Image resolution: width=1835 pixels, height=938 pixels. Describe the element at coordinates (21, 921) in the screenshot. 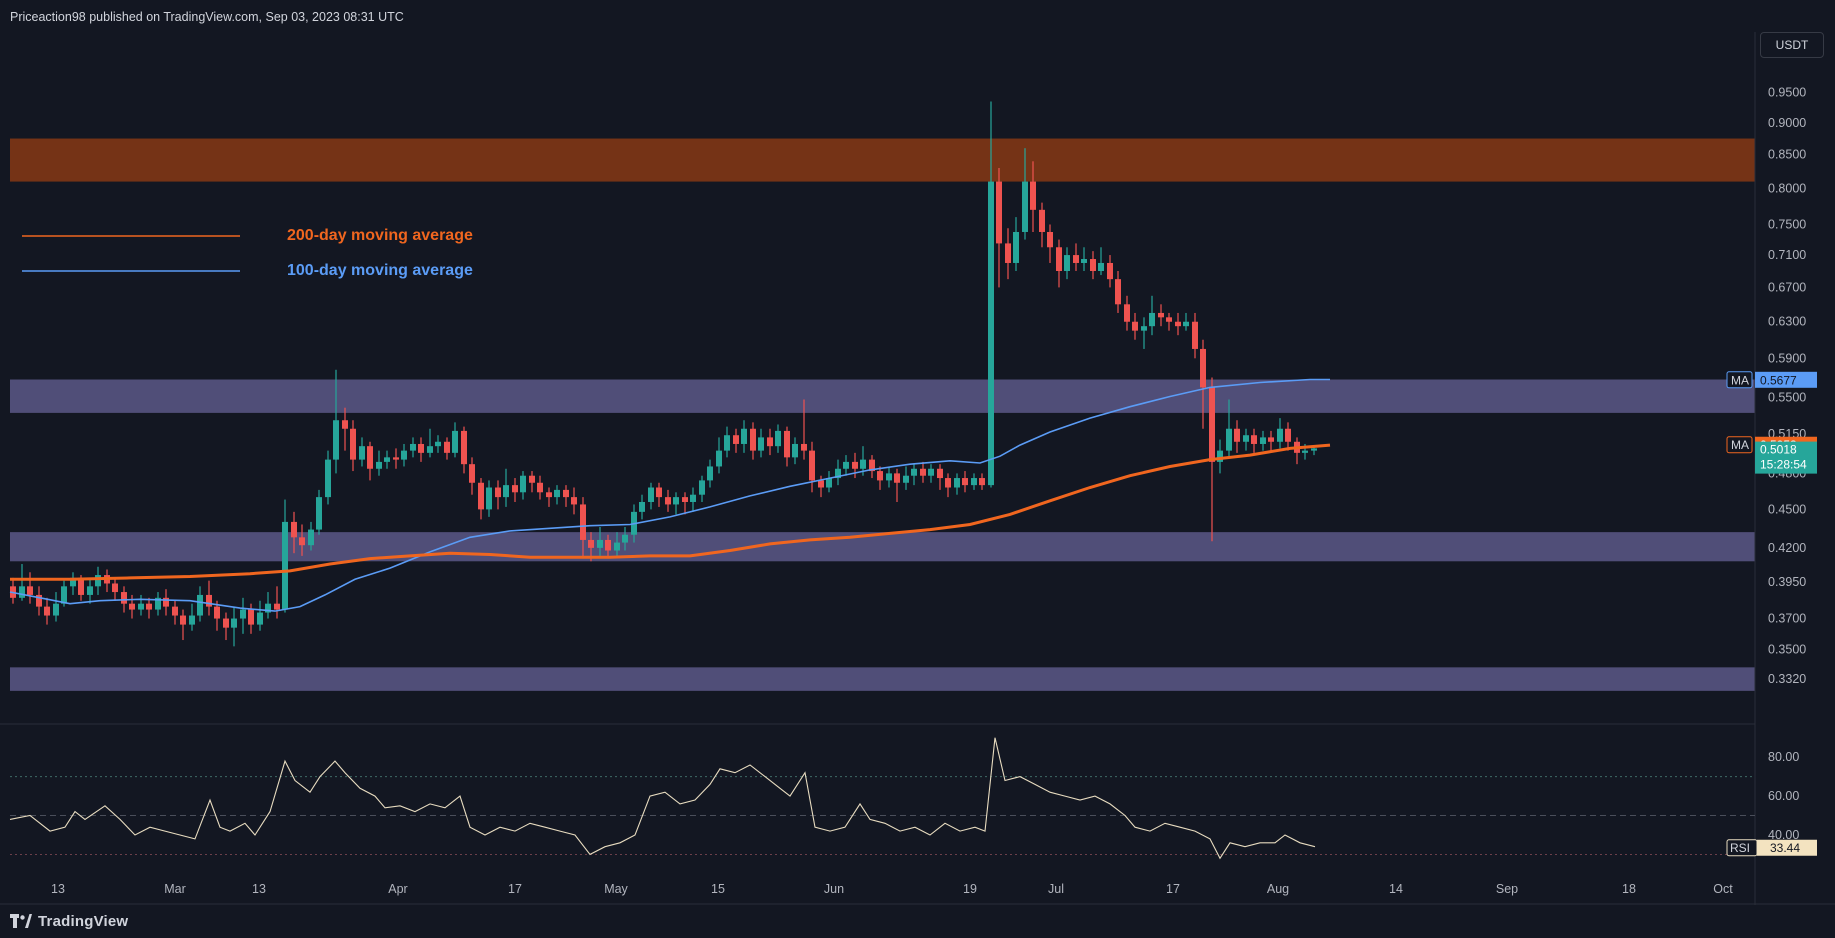

I see `tradingview-logo-icon` at that location.